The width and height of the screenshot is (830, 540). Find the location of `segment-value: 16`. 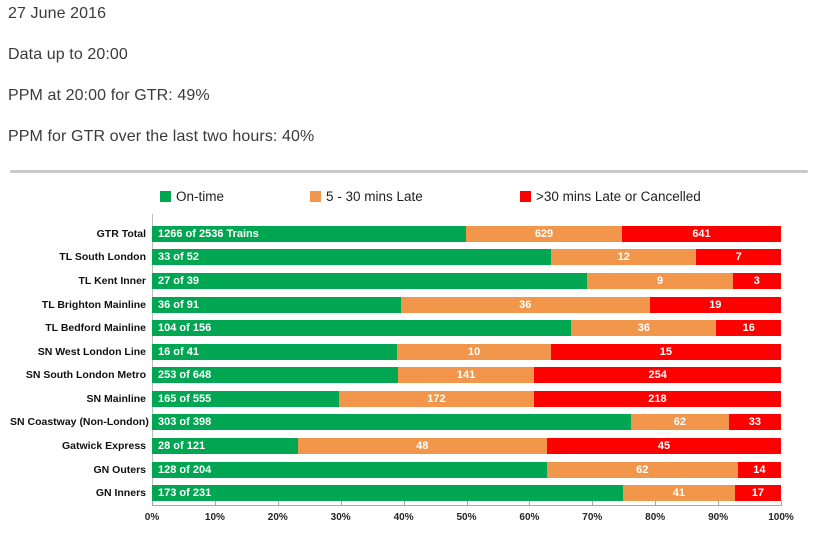

segment-value: 16 is located at coordinates (748, 328).